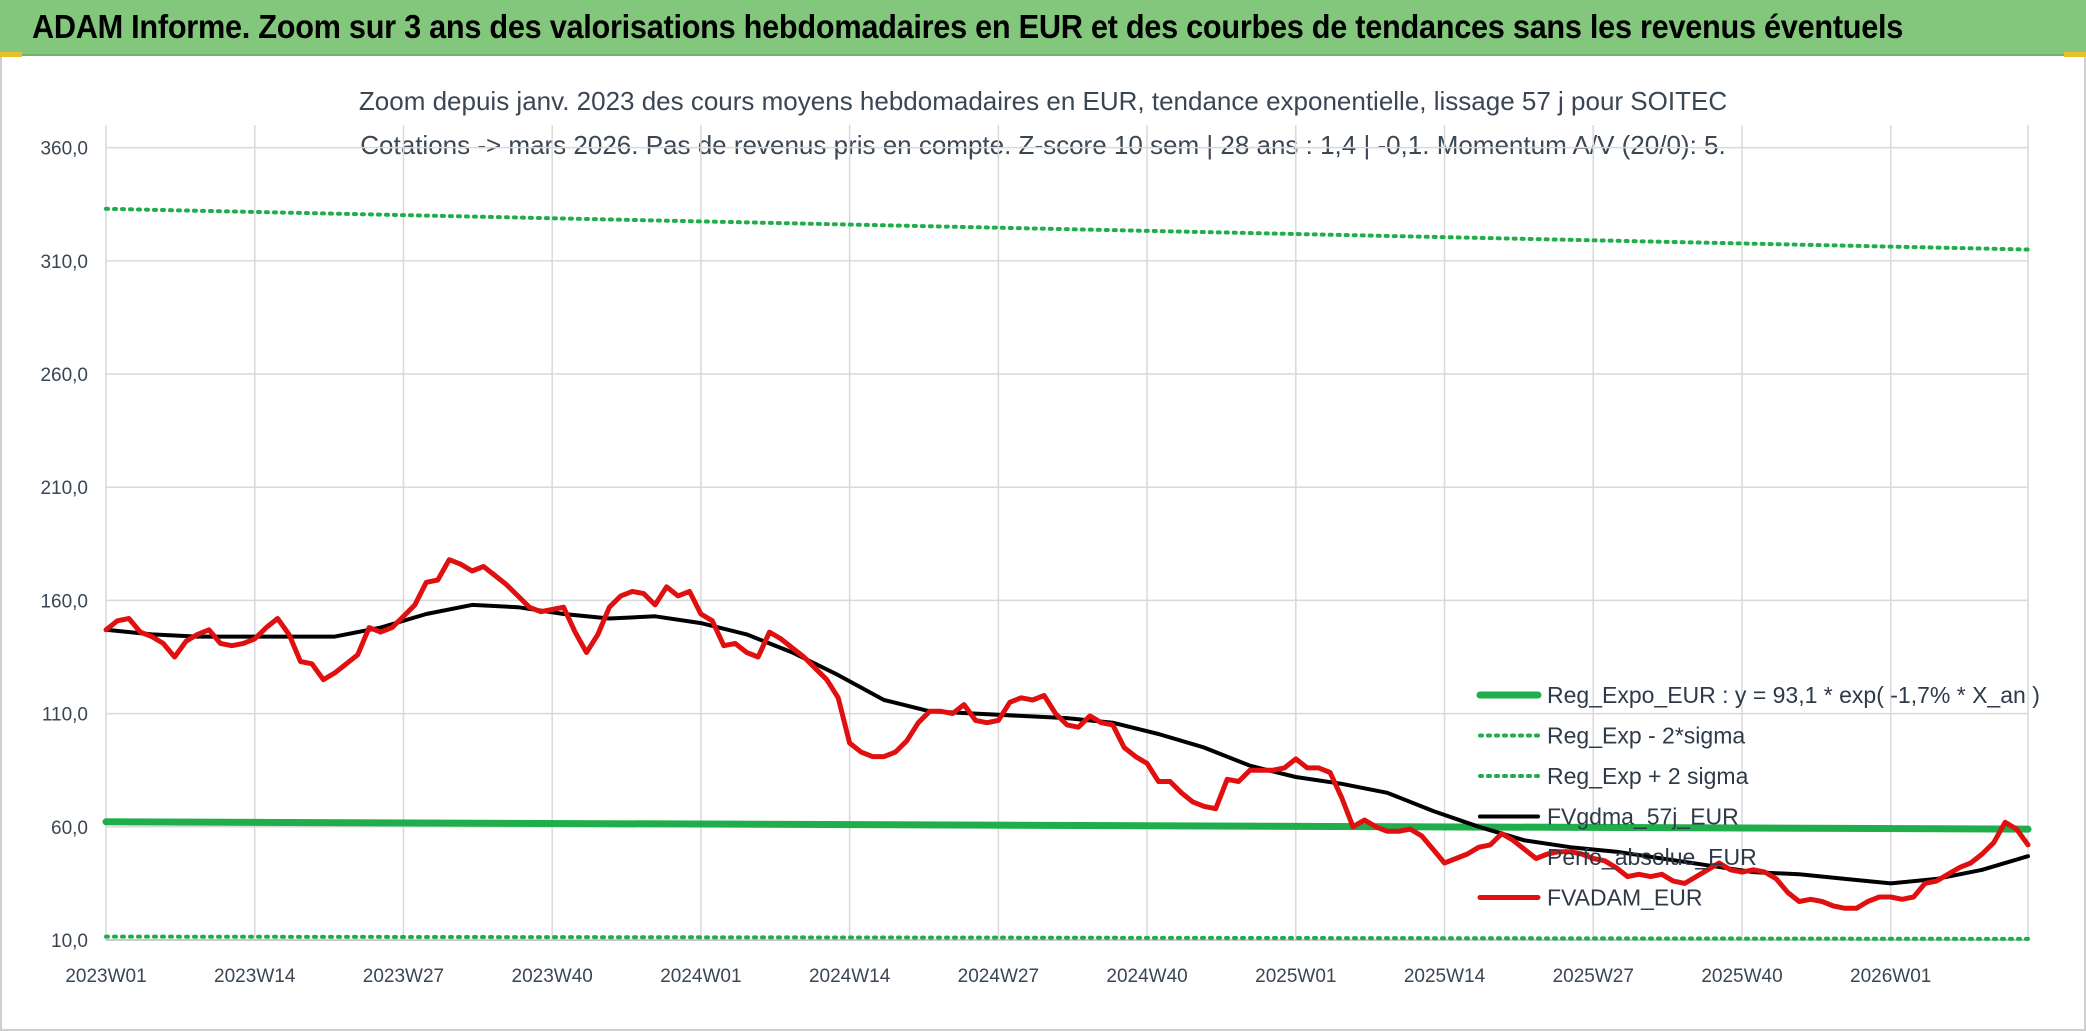  I want to click on reg-expo-line, so click(1067, 825).